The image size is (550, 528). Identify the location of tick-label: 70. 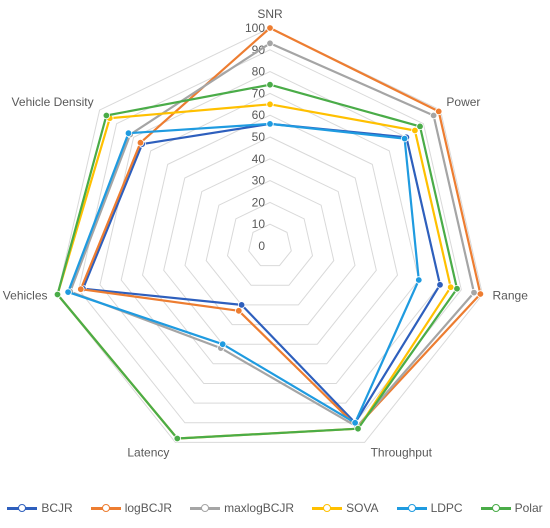
(259, 93).